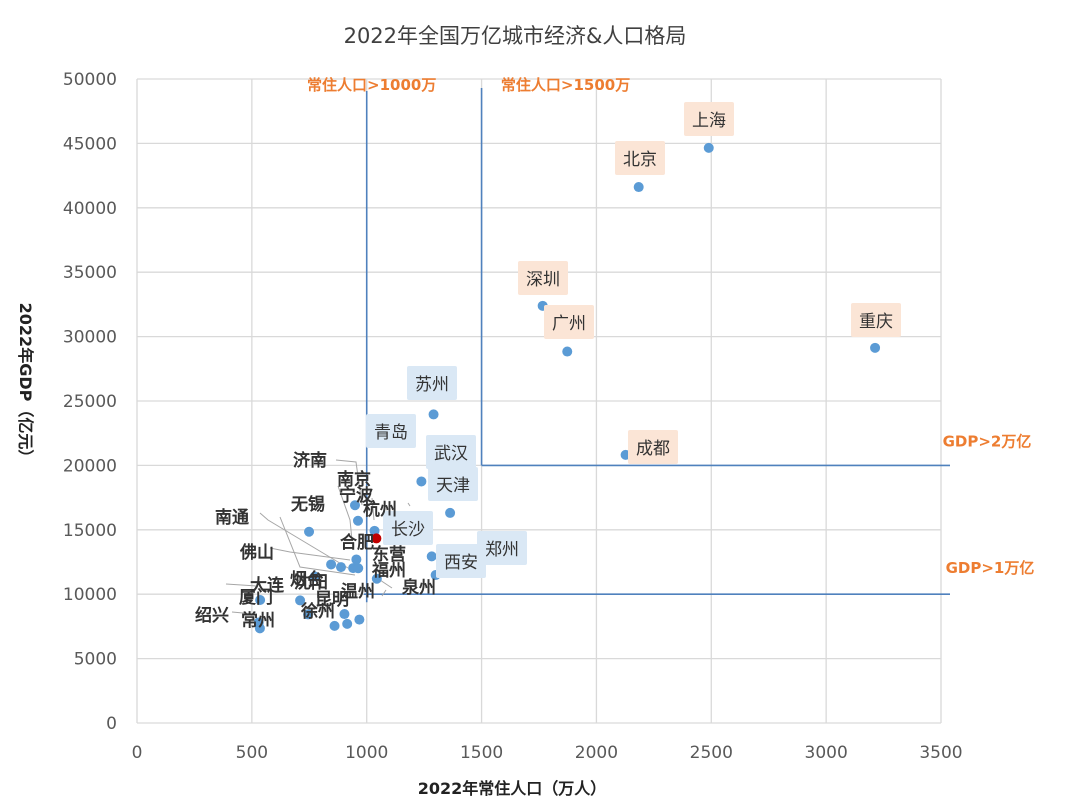 Image resolution: width=1080 pixels, height=810 pixels. I want to click on x-tick-label: 2000, so click(596, 753).